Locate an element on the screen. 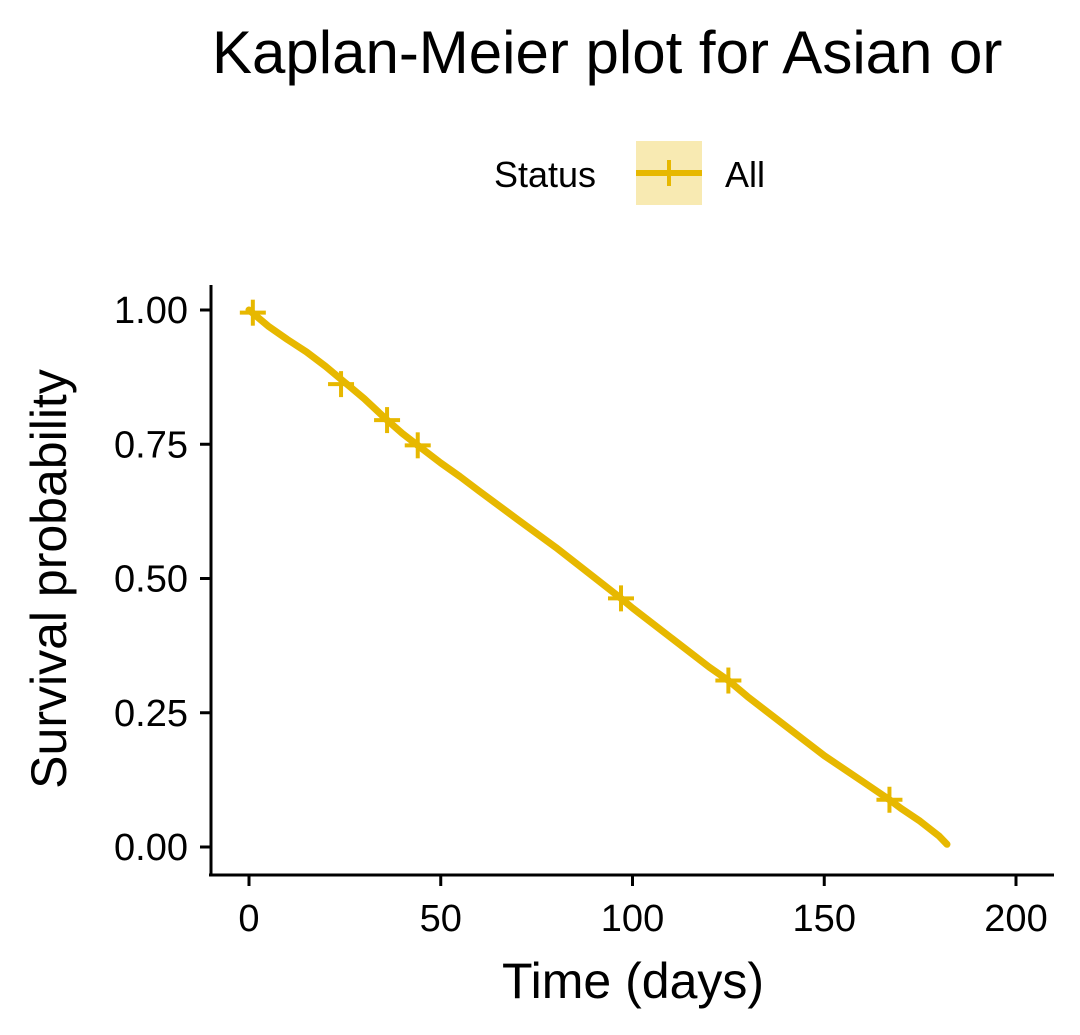 The image size is (1080, 1035). chart-title: Kaplan-Meier plot for Asian or is located at coordinates (607, 52).